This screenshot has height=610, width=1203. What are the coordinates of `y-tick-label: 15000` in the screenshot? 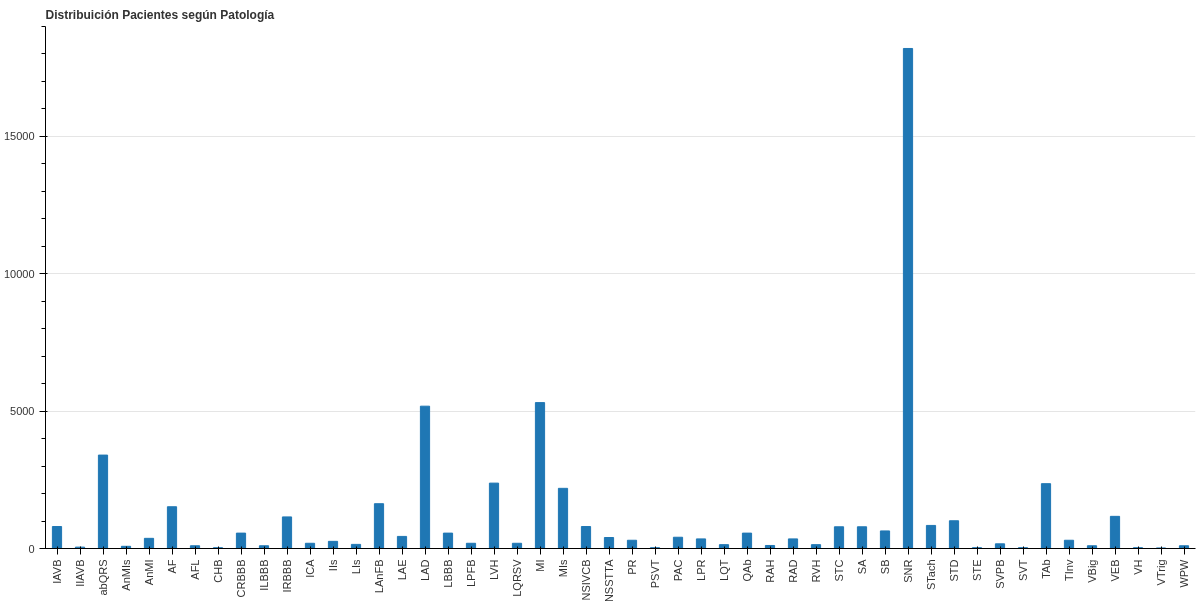 It's located at (19, 136).